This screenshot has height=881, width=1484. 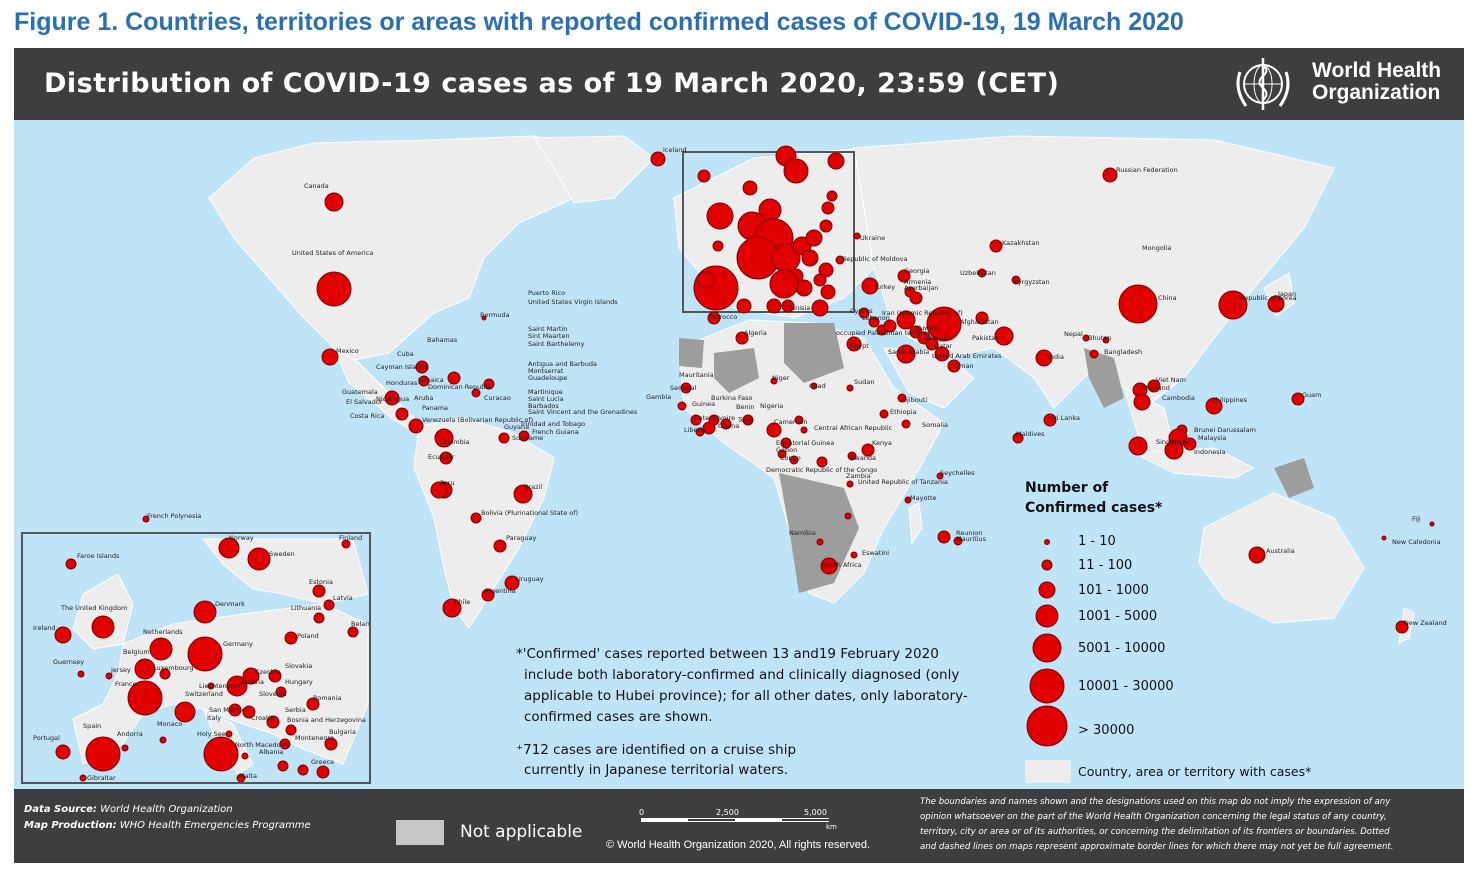 I want to click on legend-label-3: 101 - 1000, so click(x=1113, y=590).